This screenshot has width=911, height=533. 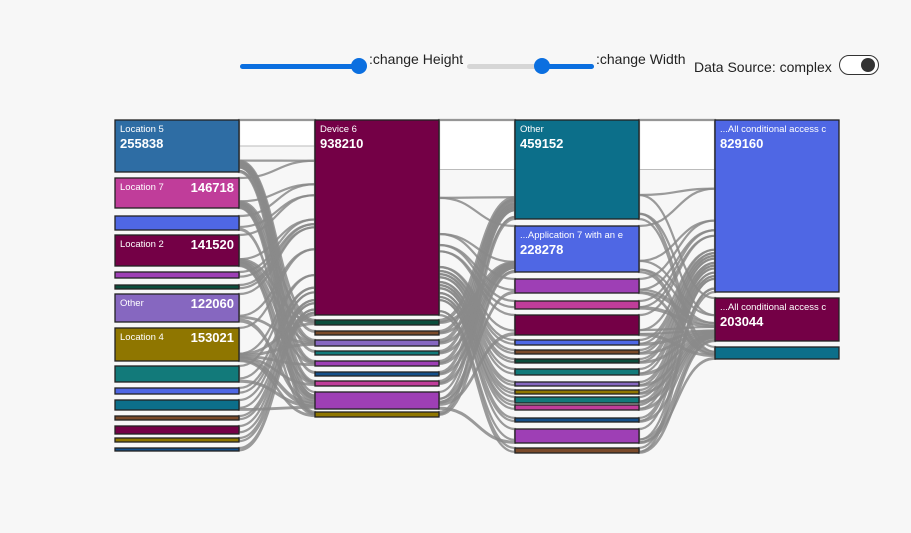 What do you see at coordinates (212, 187) in the screenshot?
I see `sankey-node-value: 146718` at bounding box center [212, 187].